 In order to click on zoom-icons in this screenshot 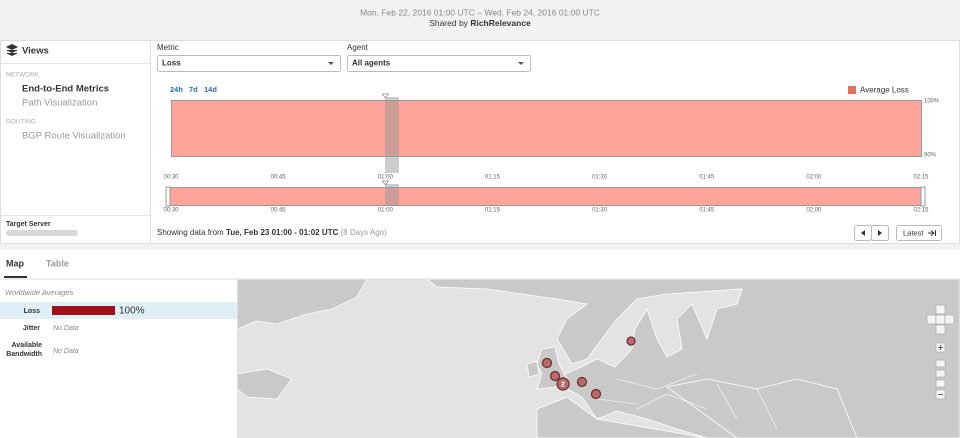, I will do `click(940, 370)`.